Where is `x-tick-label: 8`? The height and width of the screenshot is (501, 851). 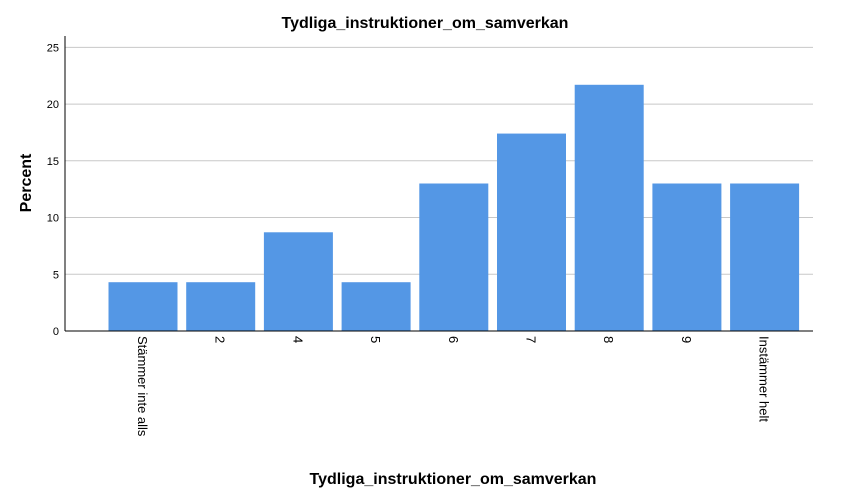
x-tick-label: 8 is located at coordinates (608, 339).